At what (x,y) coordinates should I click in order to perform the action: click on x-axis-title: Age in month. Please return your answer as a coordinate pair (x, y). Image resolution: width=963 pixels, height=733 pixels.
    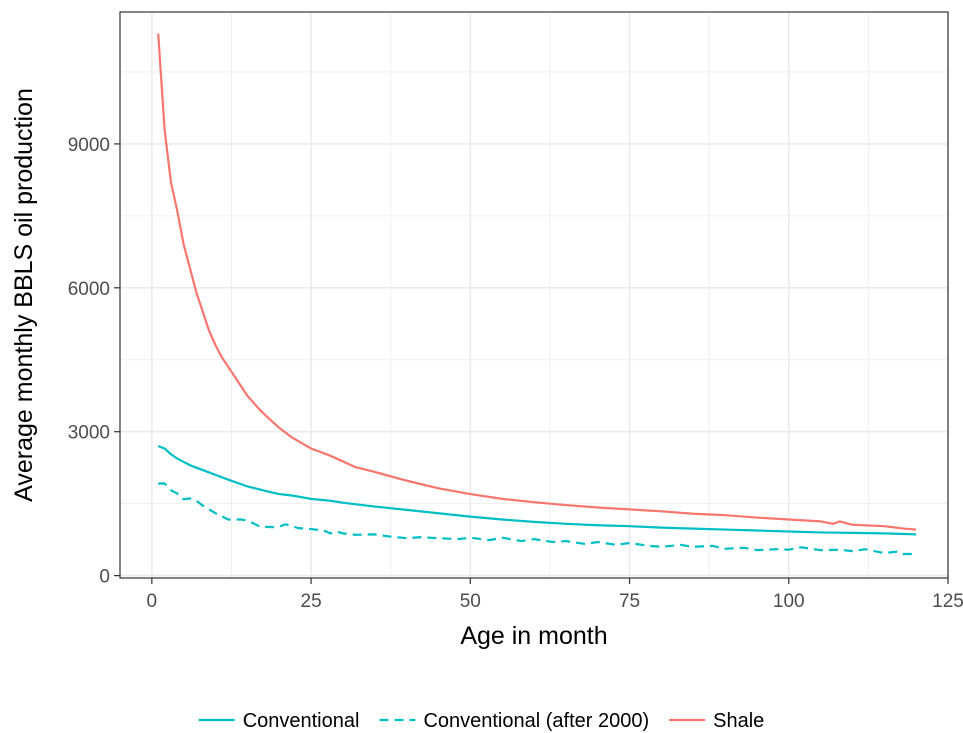
    Looking at the image, I should click on (533, 636).